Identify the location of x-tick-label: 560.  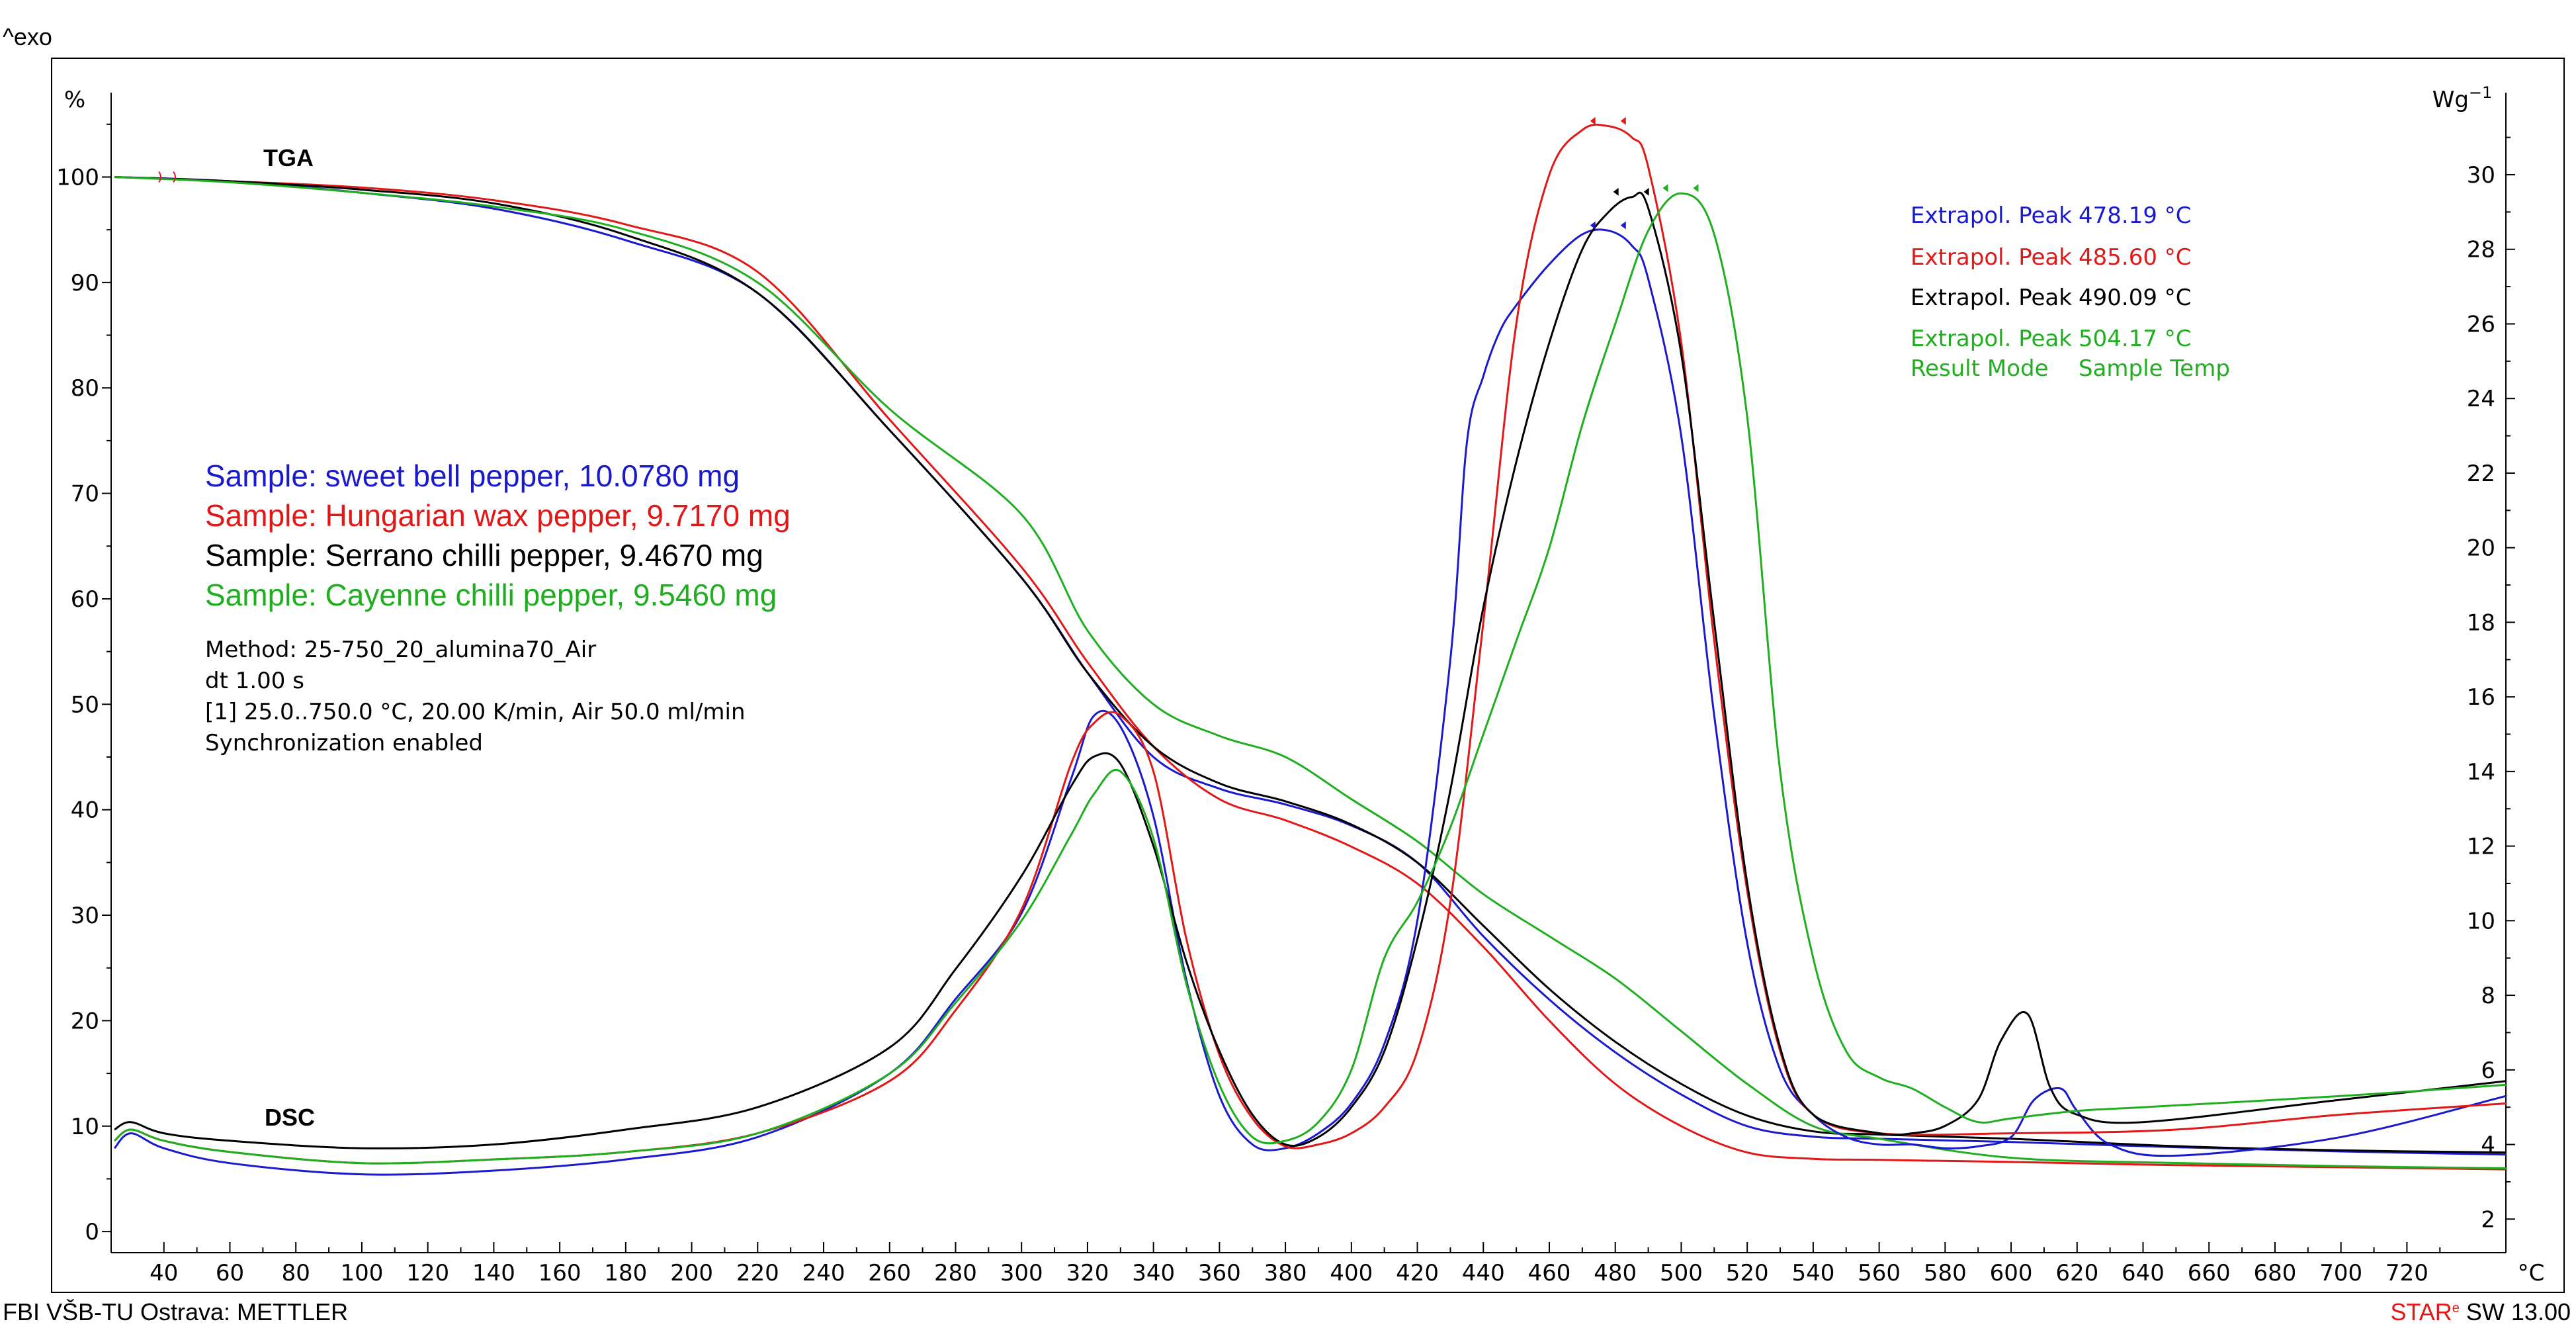
(1880, 1273).